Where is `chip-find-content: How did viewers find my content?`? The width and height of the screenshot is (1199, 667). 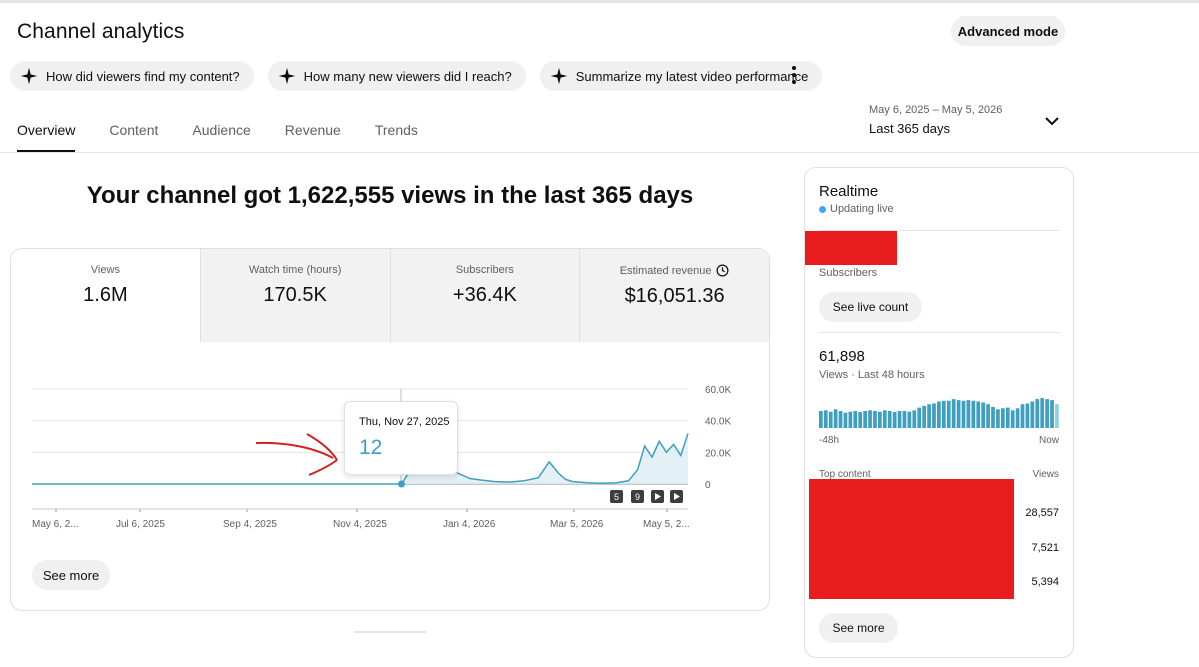
chip-find-content: How did viewers find my content? is located at coordinates (132, 76).